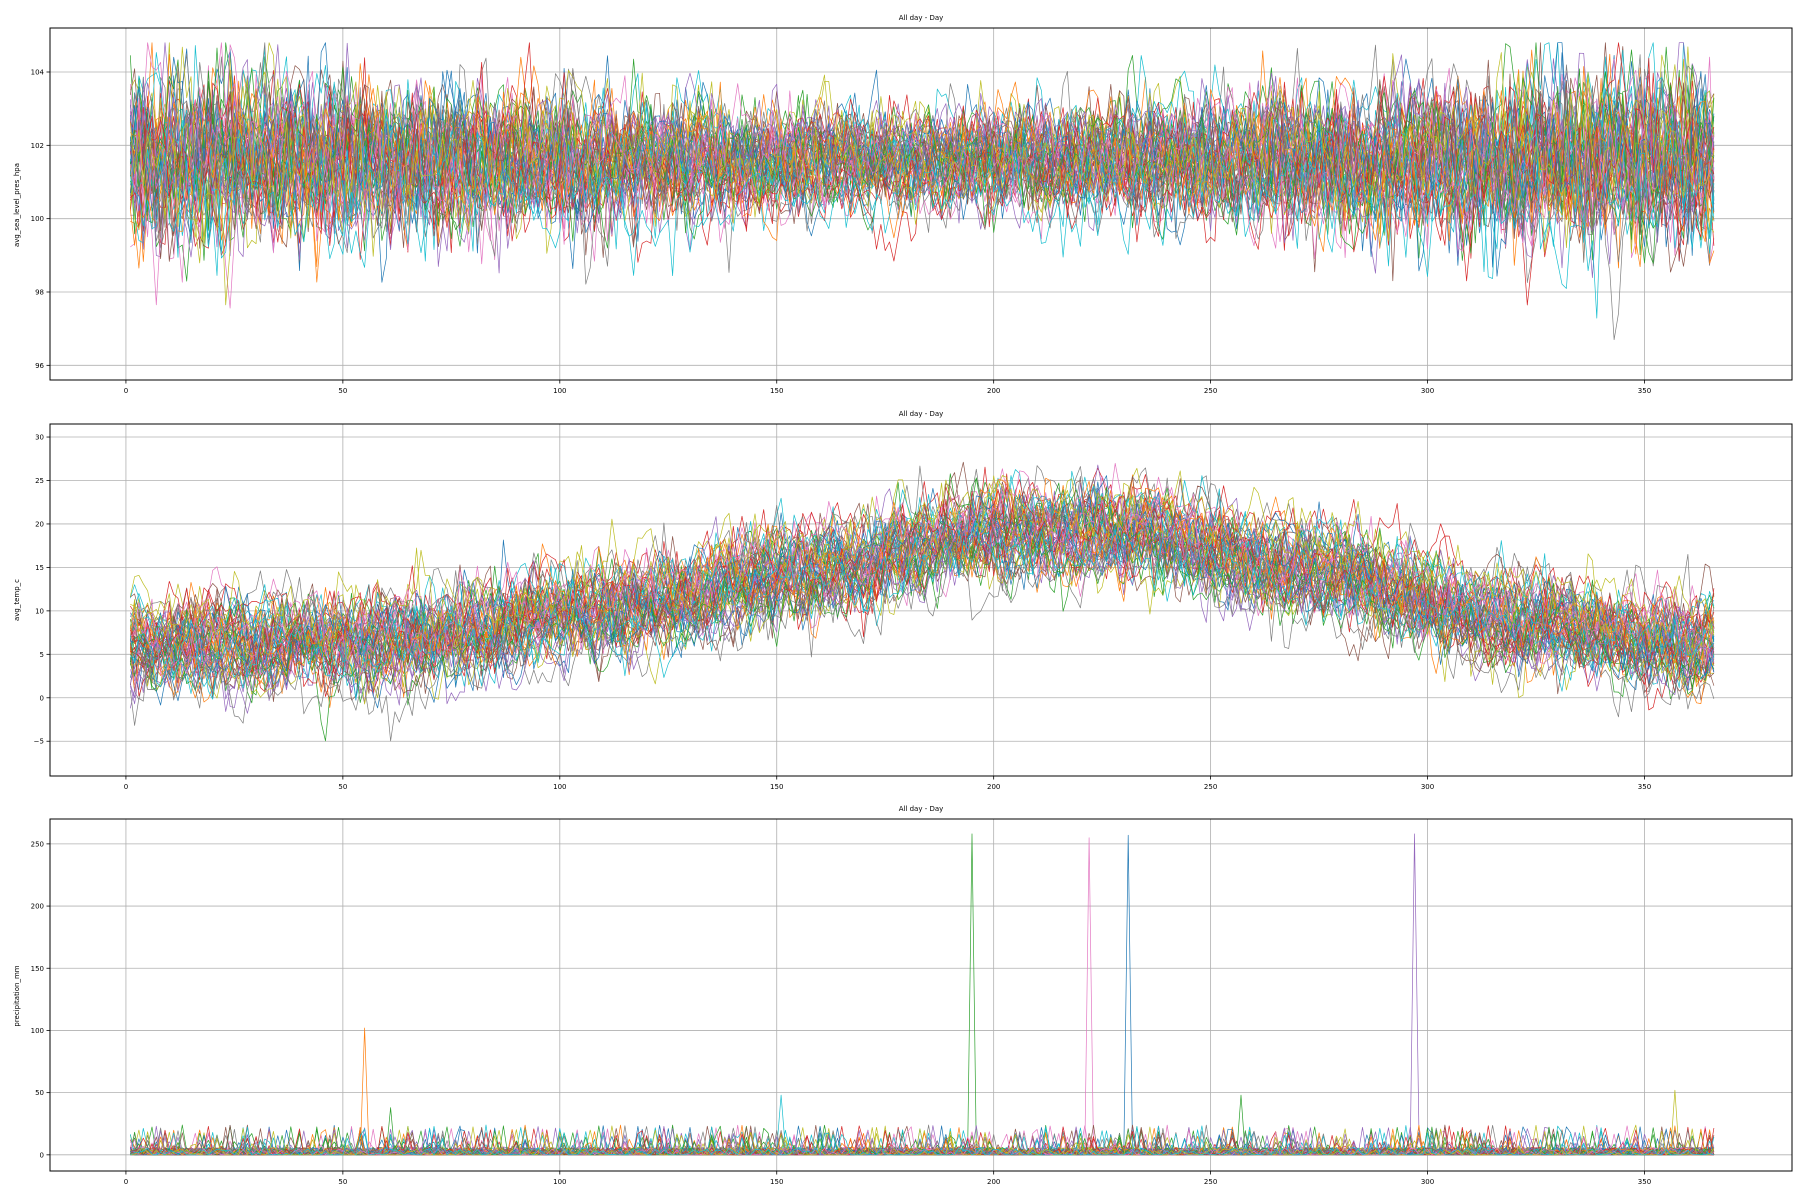 The height and width of the screenshot is (1200, 1800). I want to click on y-tick-label: 104, so click(38, 73).